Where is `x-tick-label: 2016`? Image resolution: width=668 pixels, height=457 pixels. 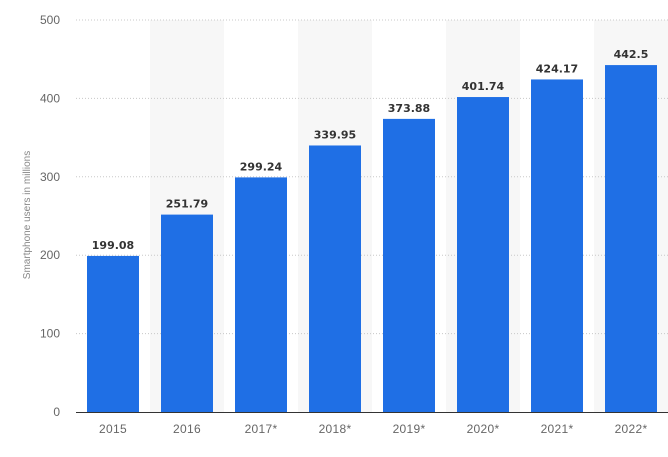 x-tick-label: 2016 is located at coordinates (187, 429).